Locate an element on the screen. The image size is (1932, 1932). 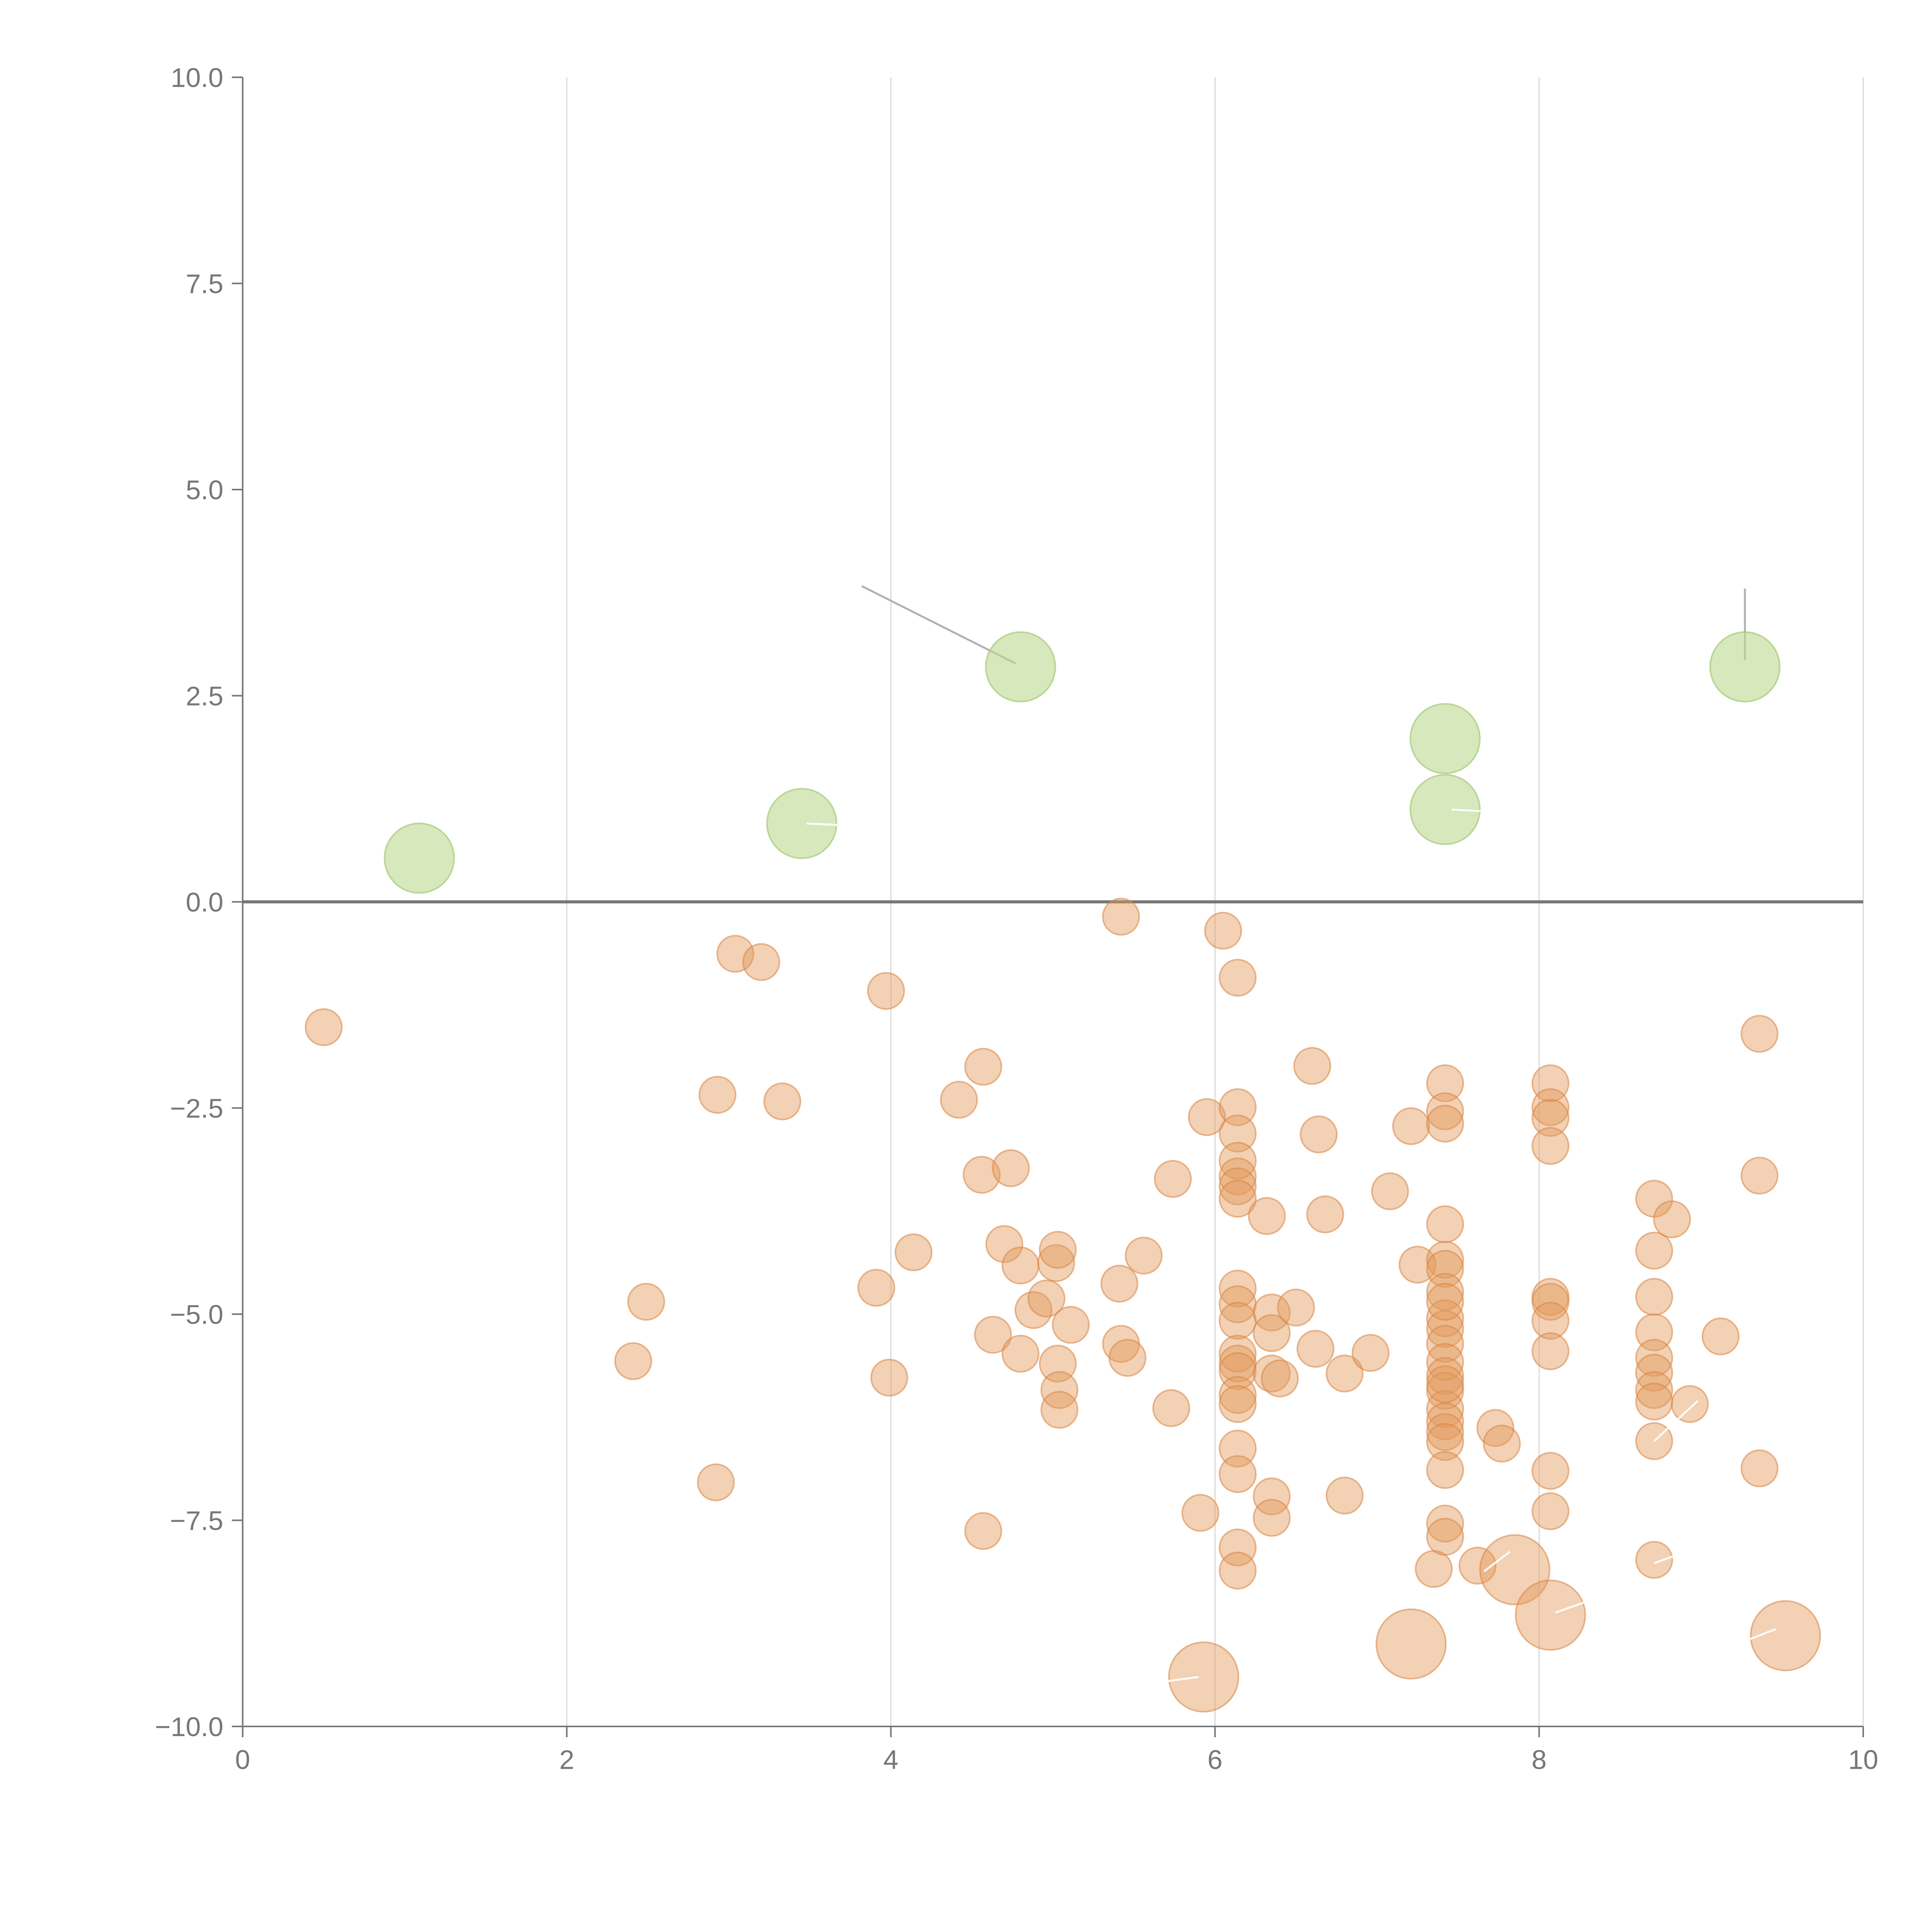
y-tick-label: 2.5 is located at coordinates (205, 696).